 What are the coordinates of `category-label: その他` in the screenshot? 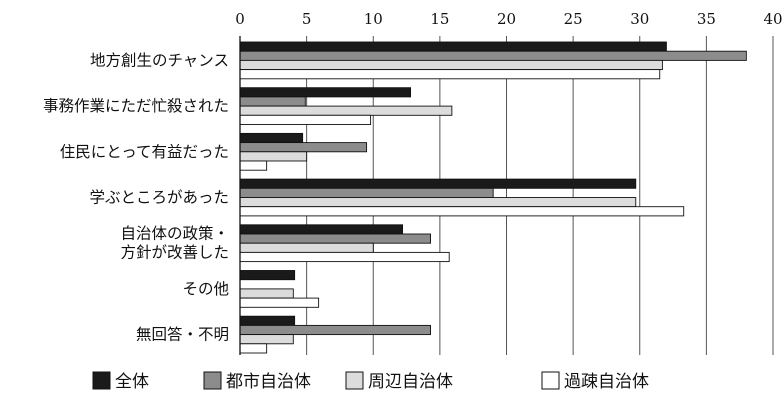 It's located at (205, 289).